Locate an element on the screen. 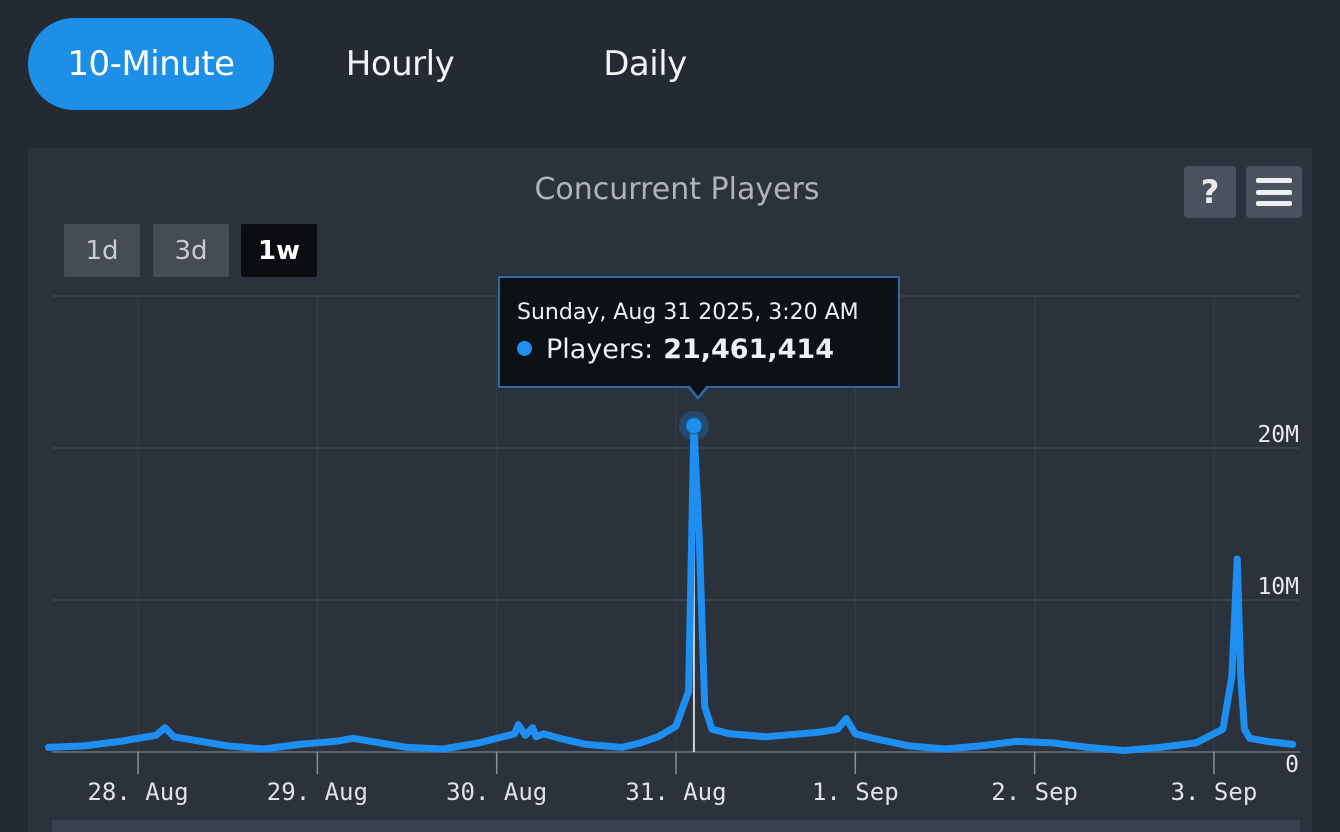 The image size is (1340, 832). range-3d-button: 3d is located at coordinates (191, 250).